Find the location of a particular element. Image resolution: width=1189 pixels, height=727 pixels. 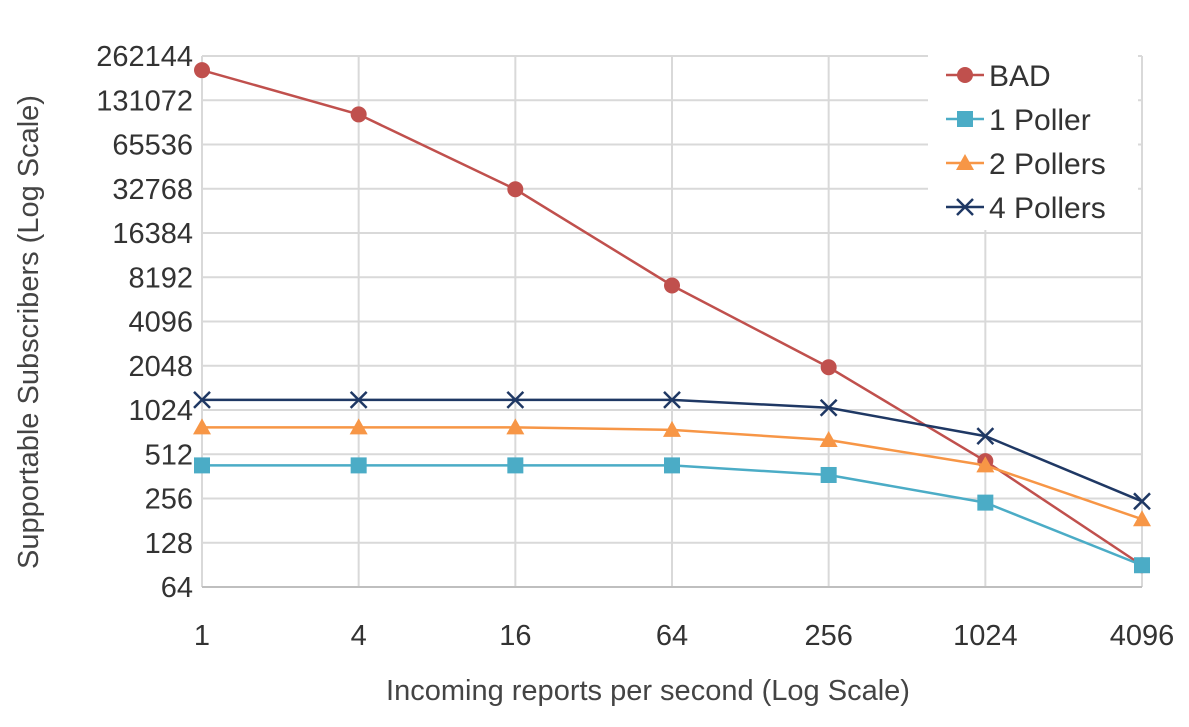

y-tick-label: 65536 is located at coordinates (152, 146).